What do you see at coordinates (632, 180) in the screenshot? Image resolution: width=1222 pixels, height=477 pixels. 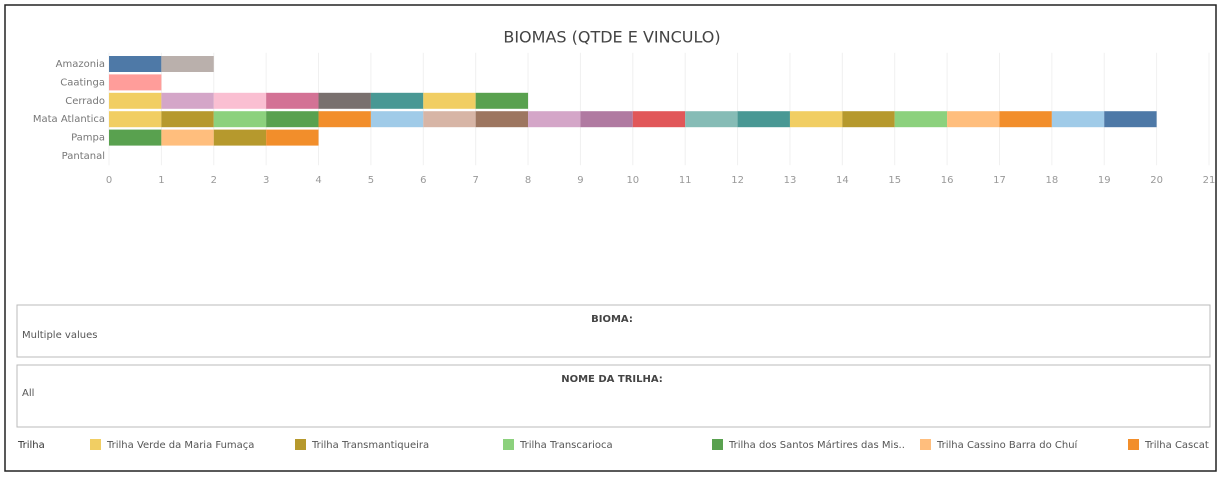 I see `x-tick-label: 10` at bounding box center [632, 180].